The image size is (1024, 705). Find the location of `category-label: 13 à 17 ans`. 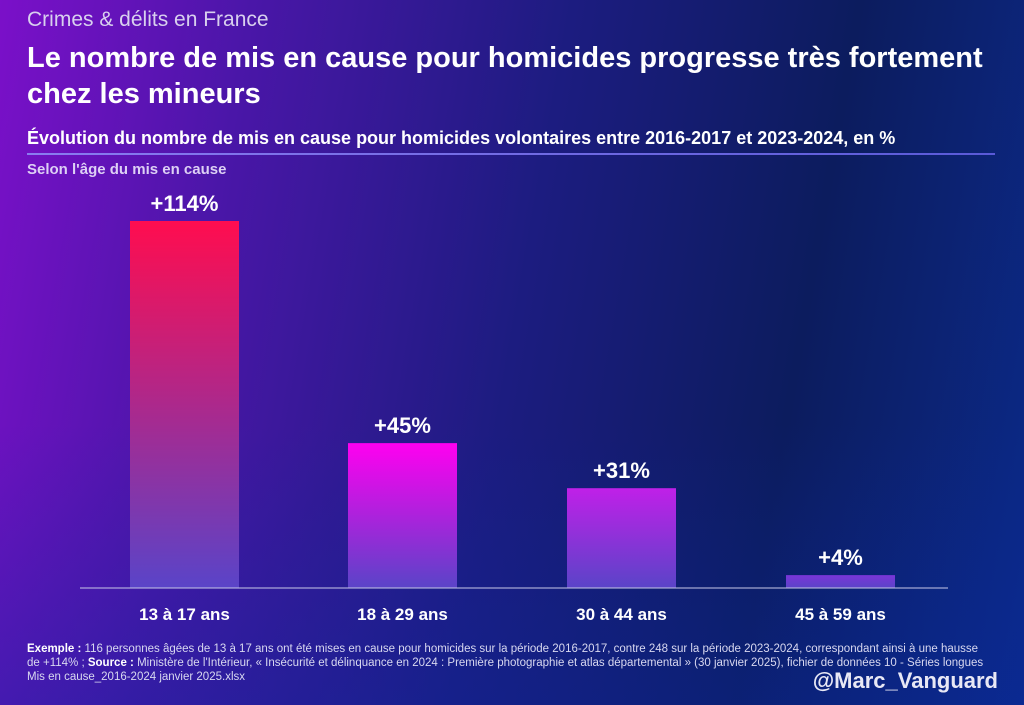

category-label: 13 à 17 ans is located at coordinates (184, 614).